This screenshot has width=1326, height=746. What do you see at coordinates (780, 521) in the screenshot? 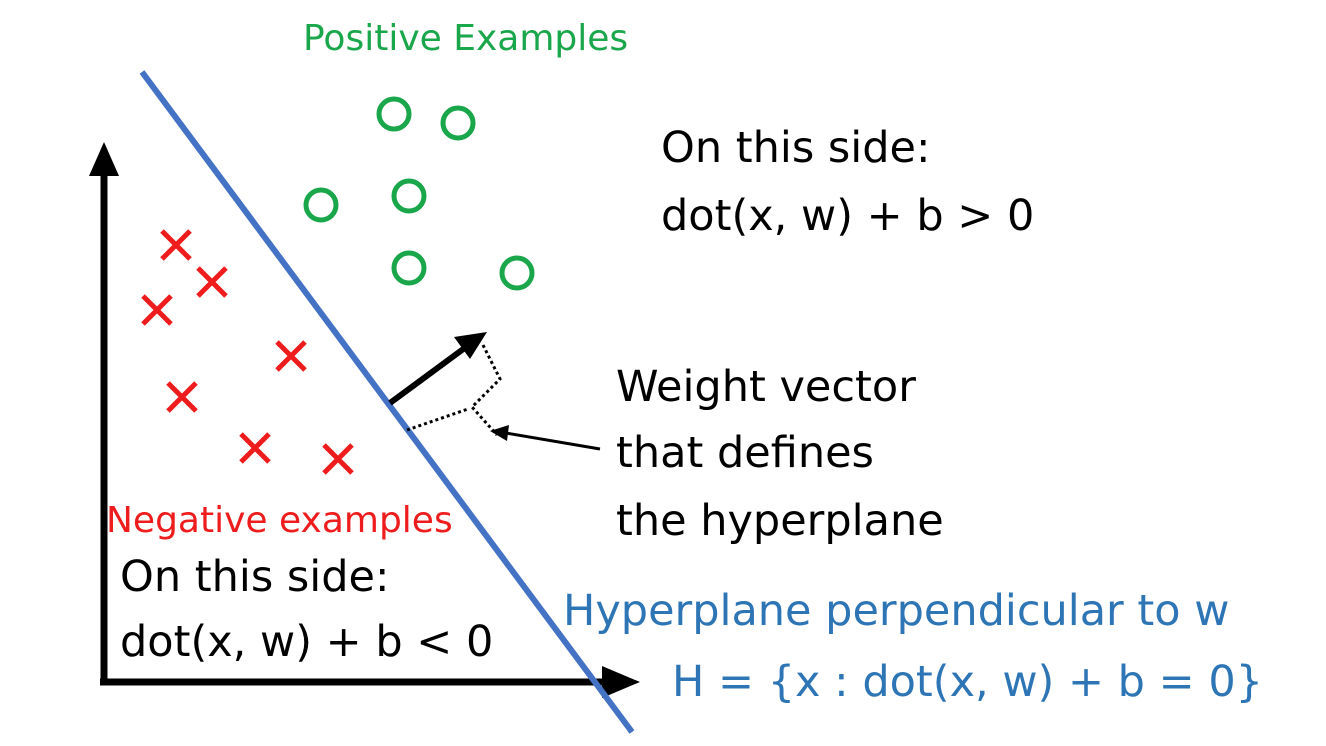
I see `weight-vector-line3: the hyperplane` at bounding box center [780, 521].